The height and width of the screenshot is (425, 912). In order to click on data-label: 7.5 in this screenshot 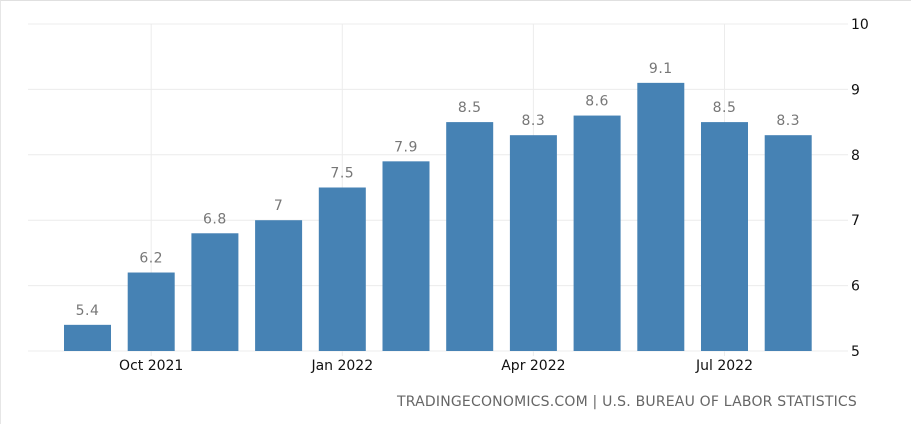, I will do `click(342, 174)`.